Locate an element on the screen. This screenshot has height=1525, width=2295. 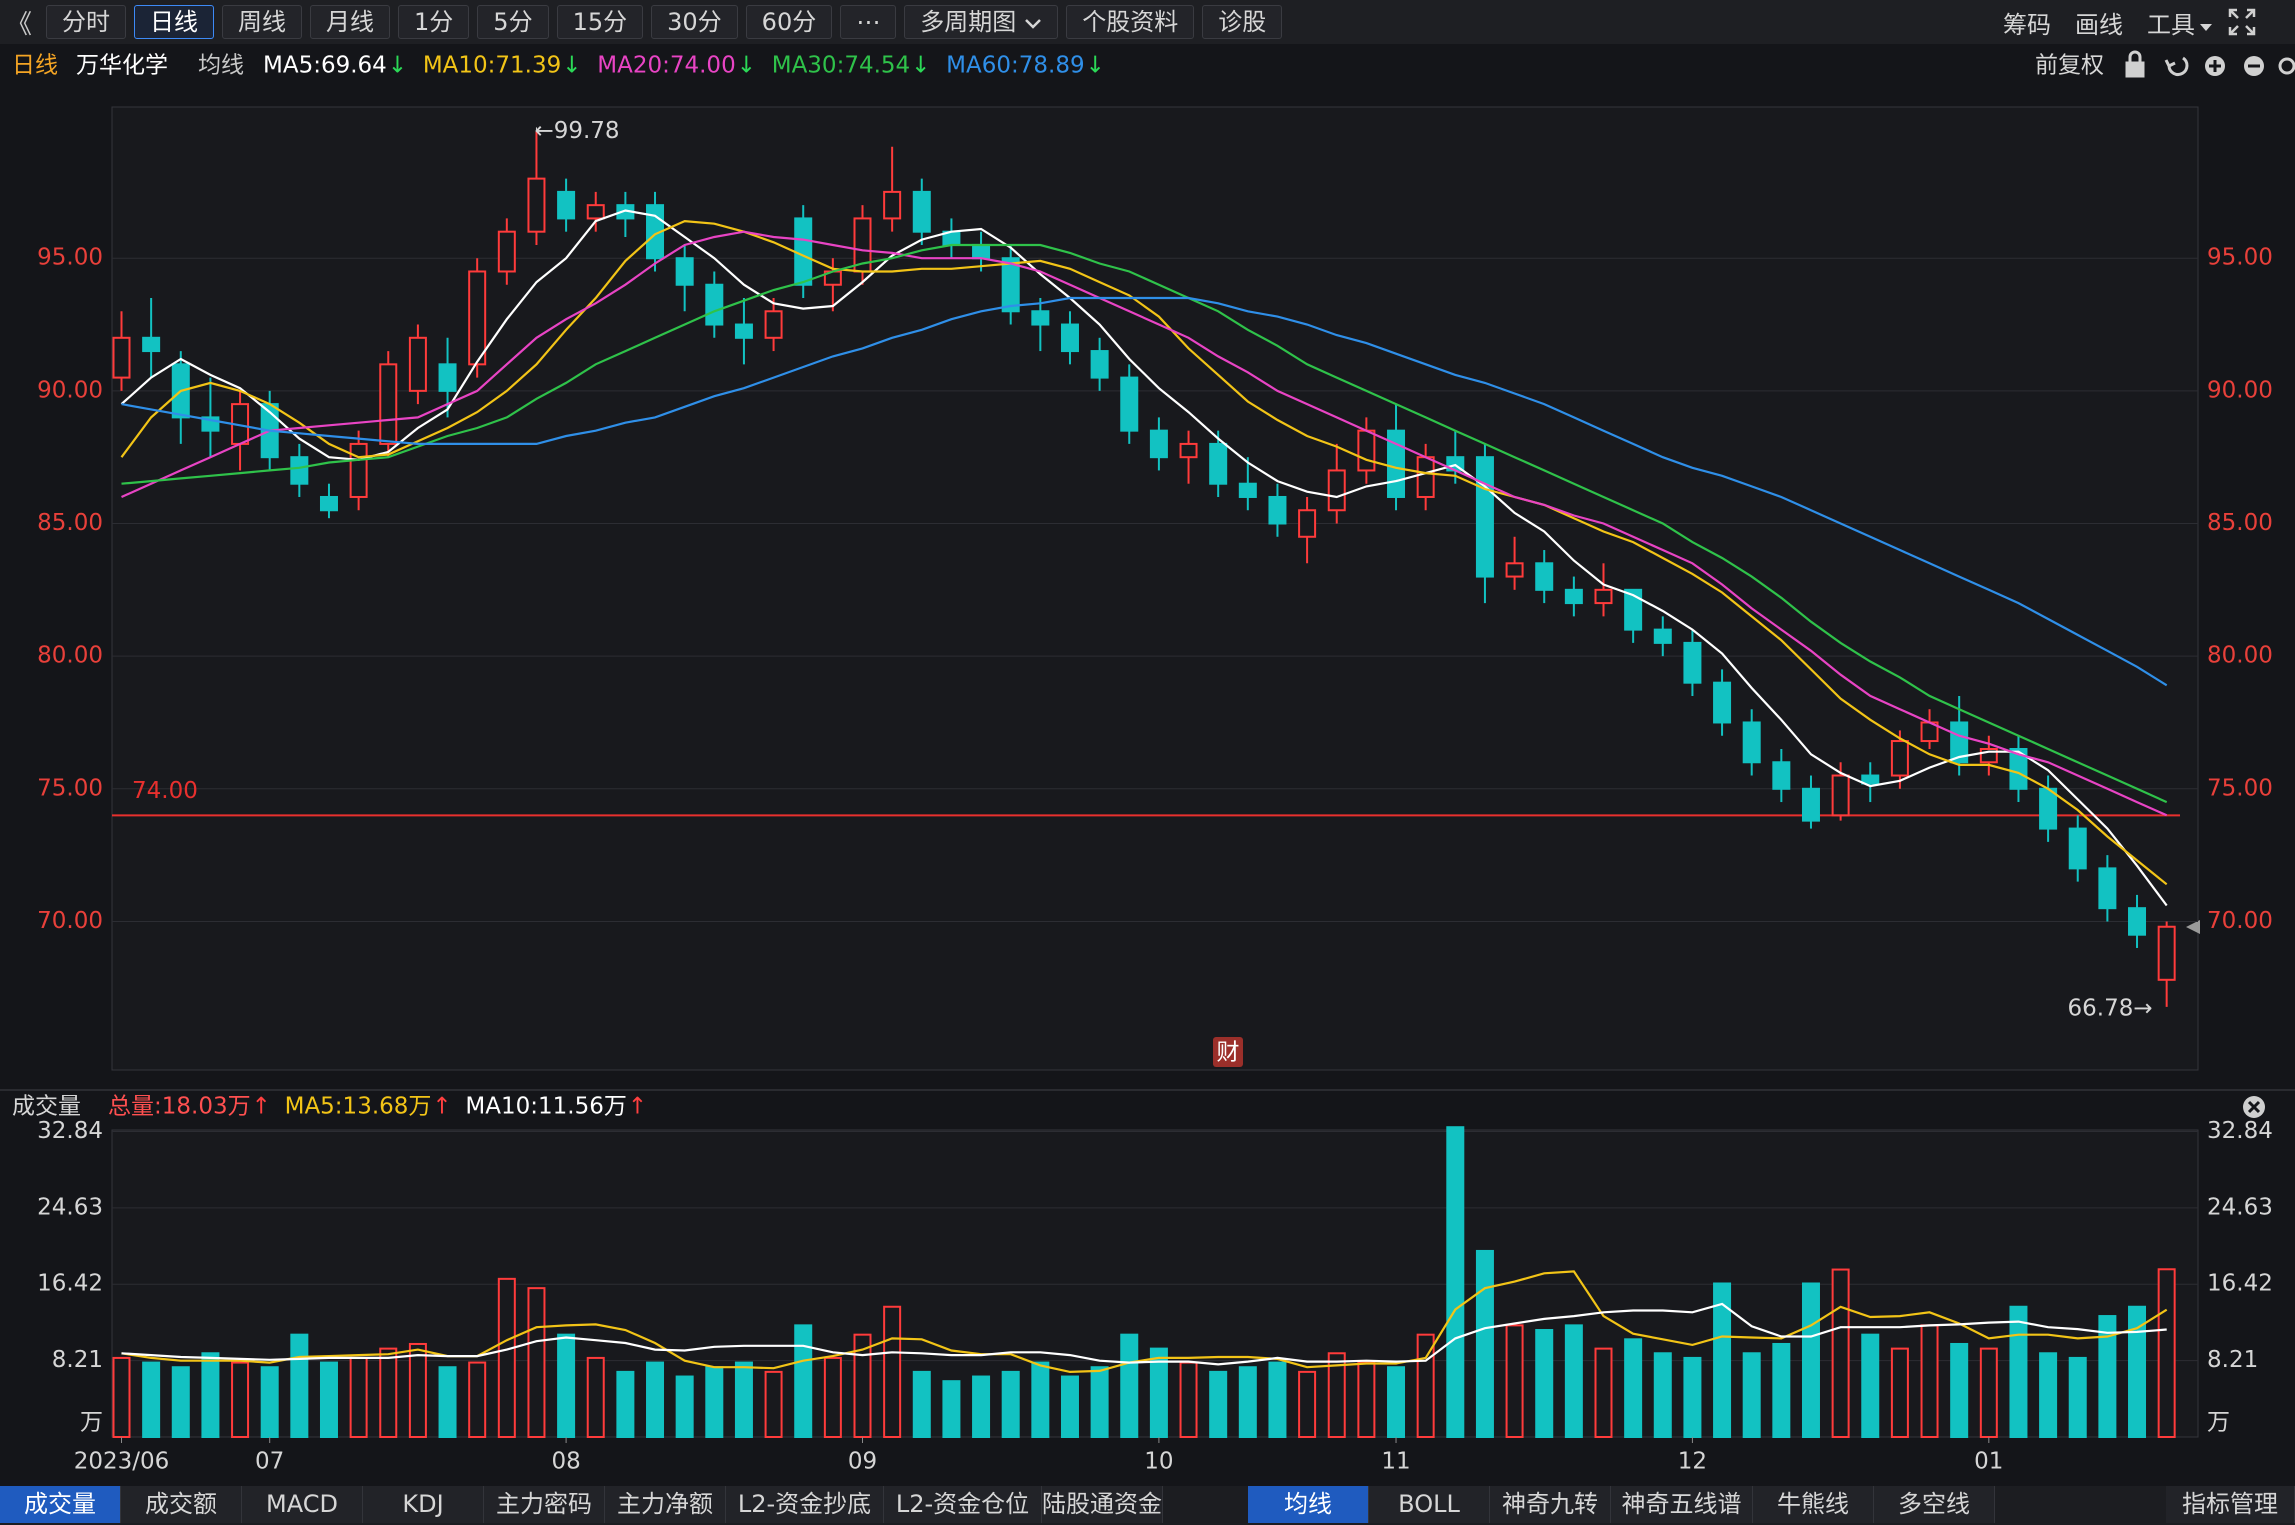
period-button: 15分 is located at coordinates (600, 22).